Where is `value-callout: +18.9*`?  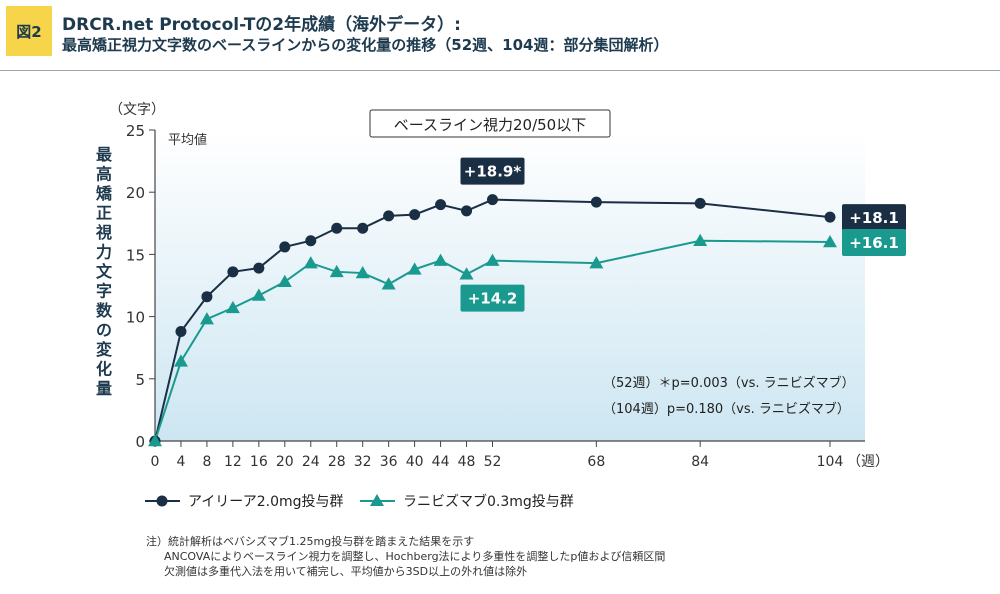 value-callout: +18.9* is located at coordinates (493, 172).